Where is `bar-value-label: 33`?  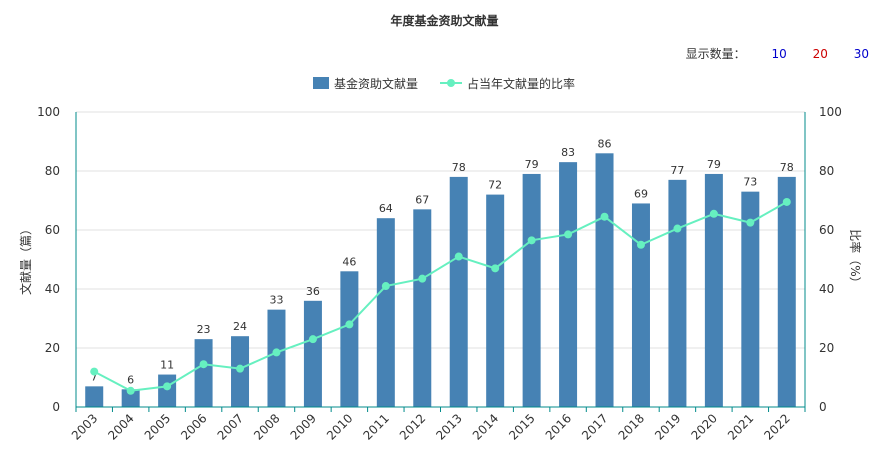
bar-value-label: 33 is located at coordinates (276, 300).